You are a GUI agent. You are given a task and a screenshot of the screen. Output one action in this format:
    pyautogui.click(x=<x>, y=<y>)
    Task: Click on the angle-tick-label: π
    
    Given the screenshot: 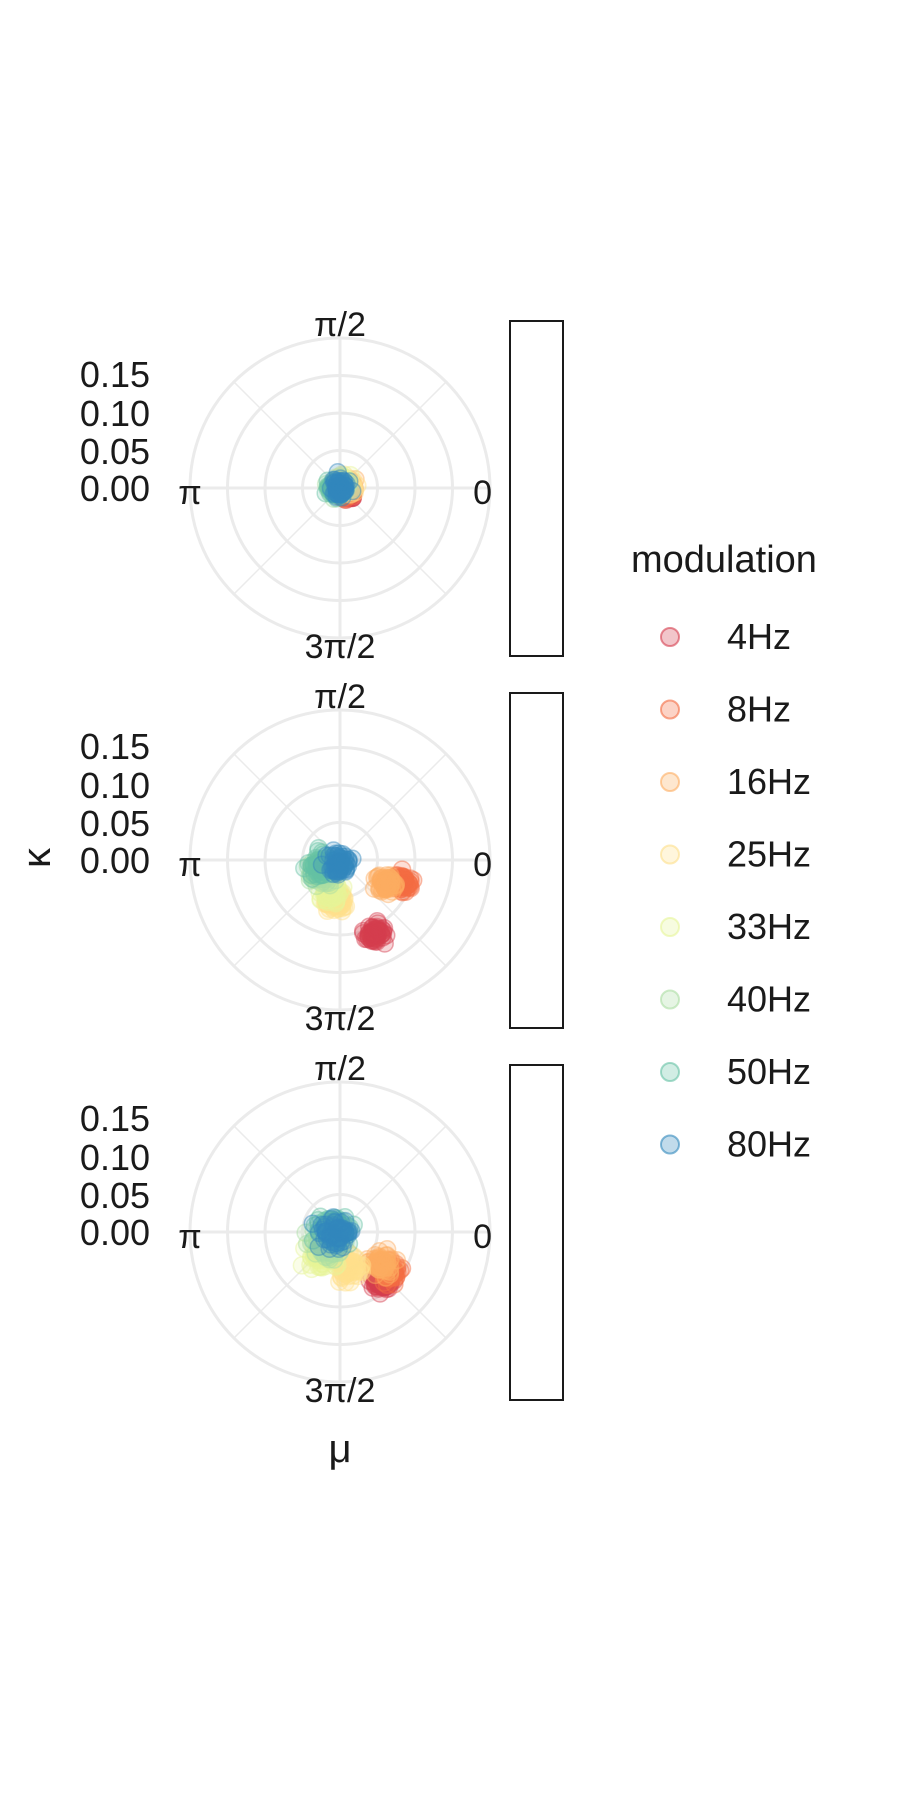 What is the action you would take?
    pyautogui.click(x=189, y=865)
    